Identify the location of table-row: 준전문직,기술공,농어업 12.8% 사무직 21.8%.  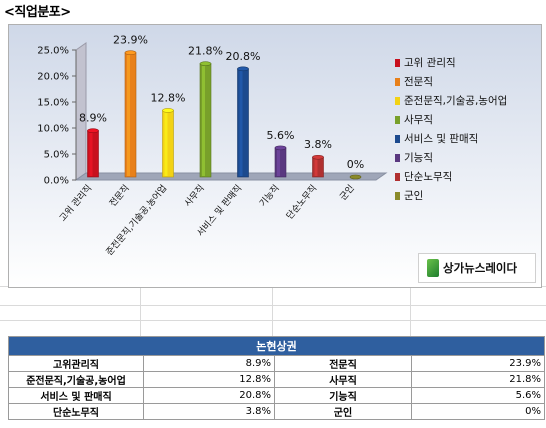
(276, 379).